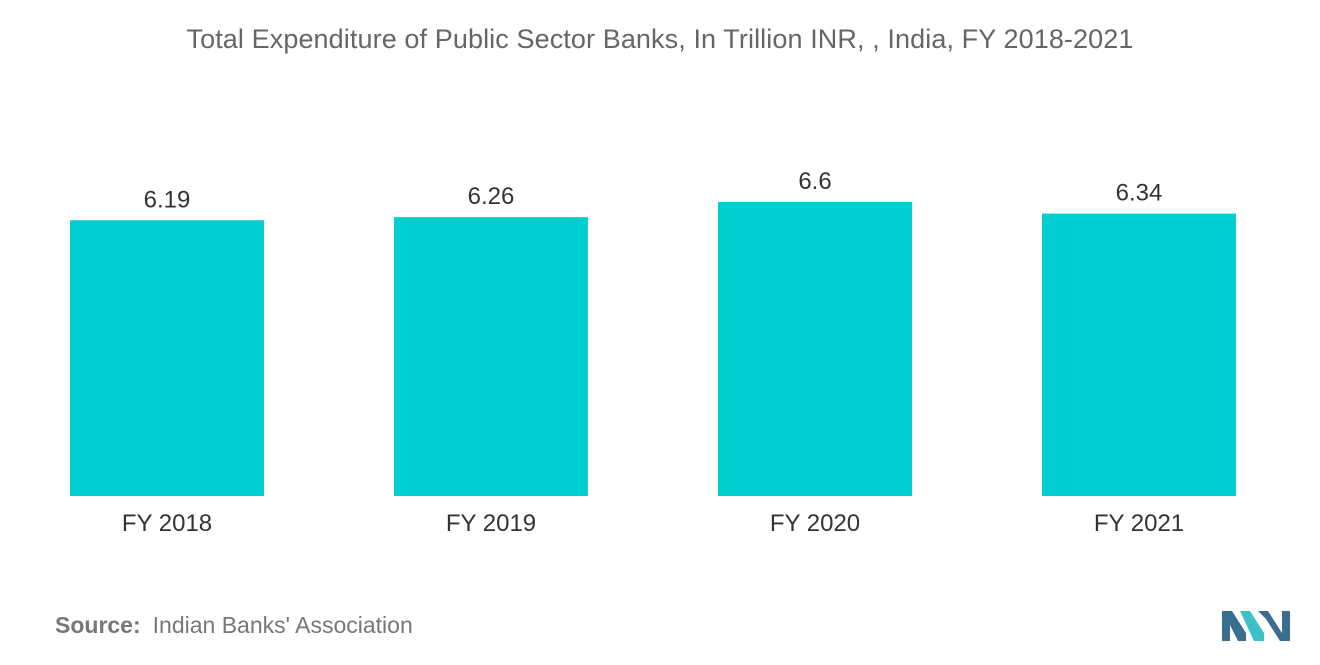 The width and height of the screenshot is (1320, 665). What do you see at coordinates (282, 625) in the screenshot?
I see `source-text: Indian Banks' Association` at bounding box center [282, 625].